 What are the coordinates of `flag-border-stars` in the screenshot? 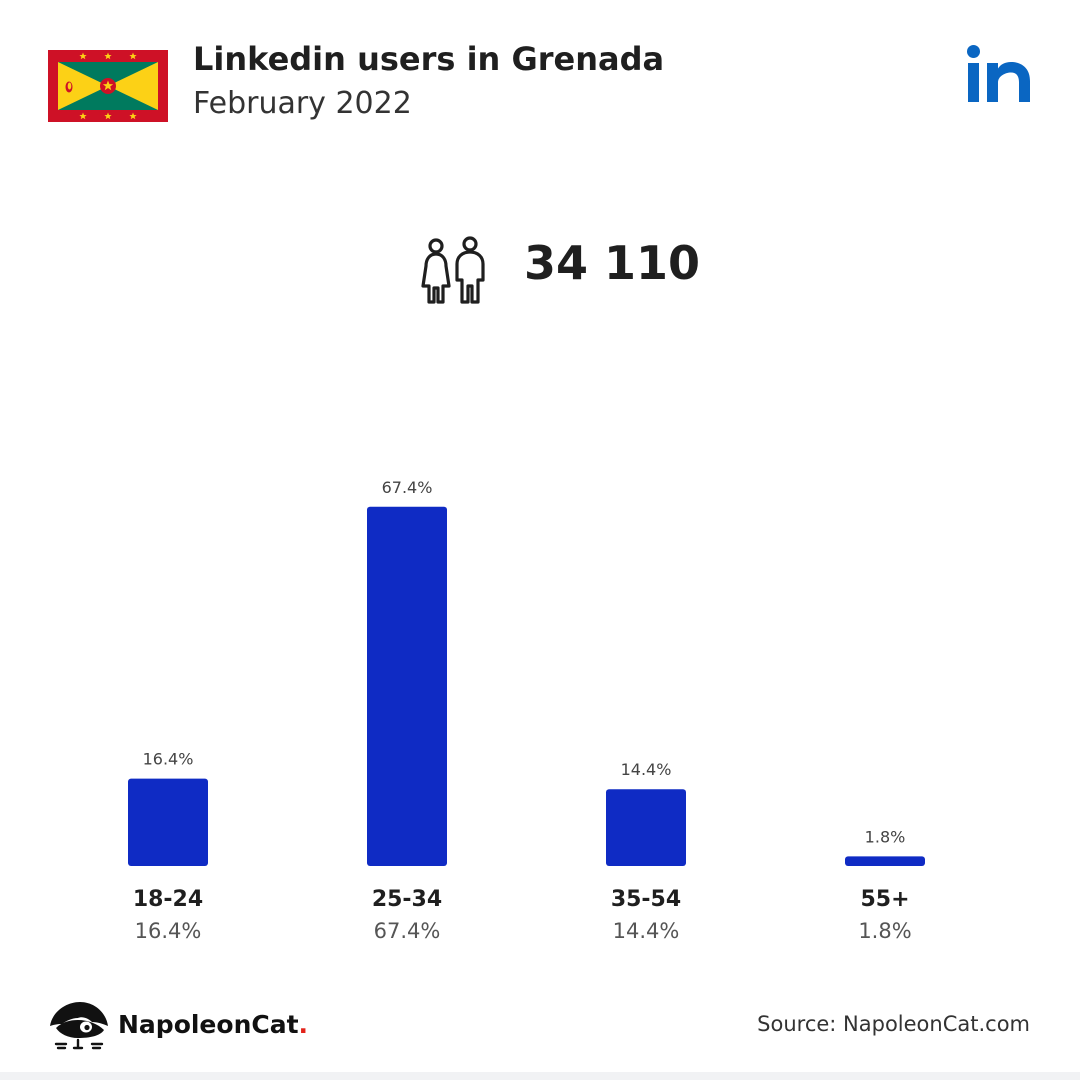 It's located at (108, 86).